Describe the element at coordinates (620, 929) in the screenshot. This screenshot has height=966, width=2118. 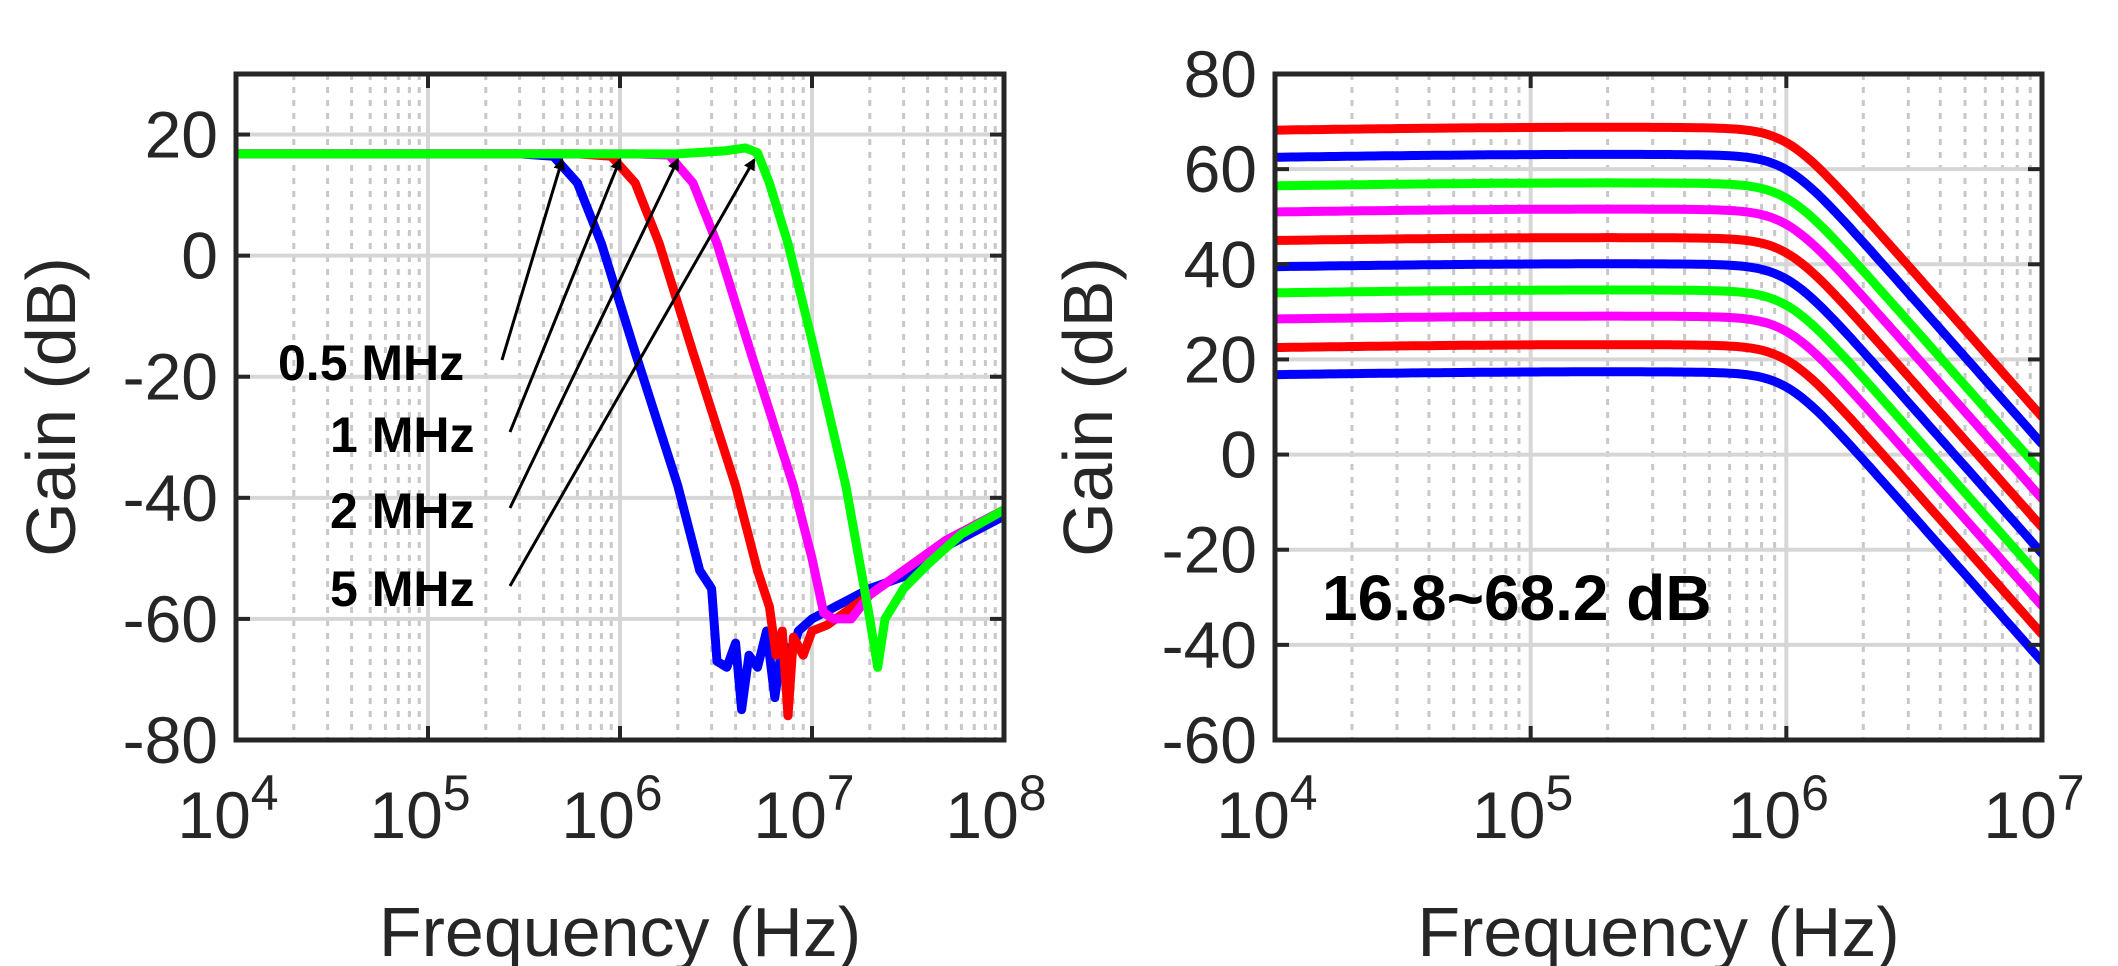
I see `left-x-axis-label: Frequency (Hz)` at that location.